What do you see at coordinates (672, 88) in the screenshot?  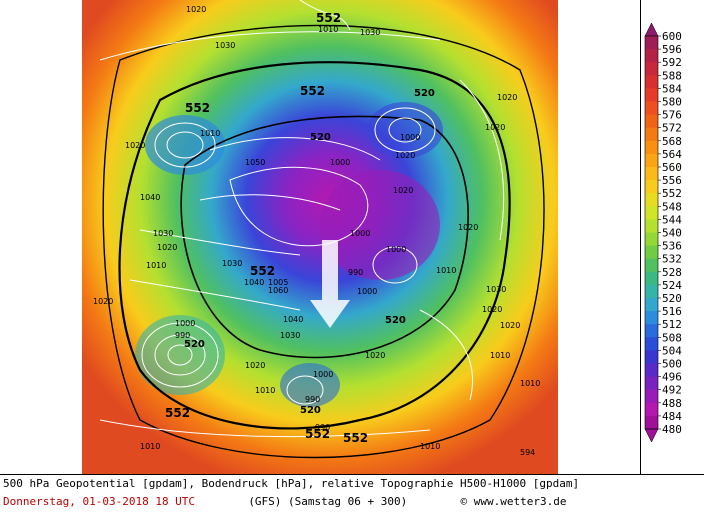 I see `scale-label: 584` at bounding box center [672, 88].